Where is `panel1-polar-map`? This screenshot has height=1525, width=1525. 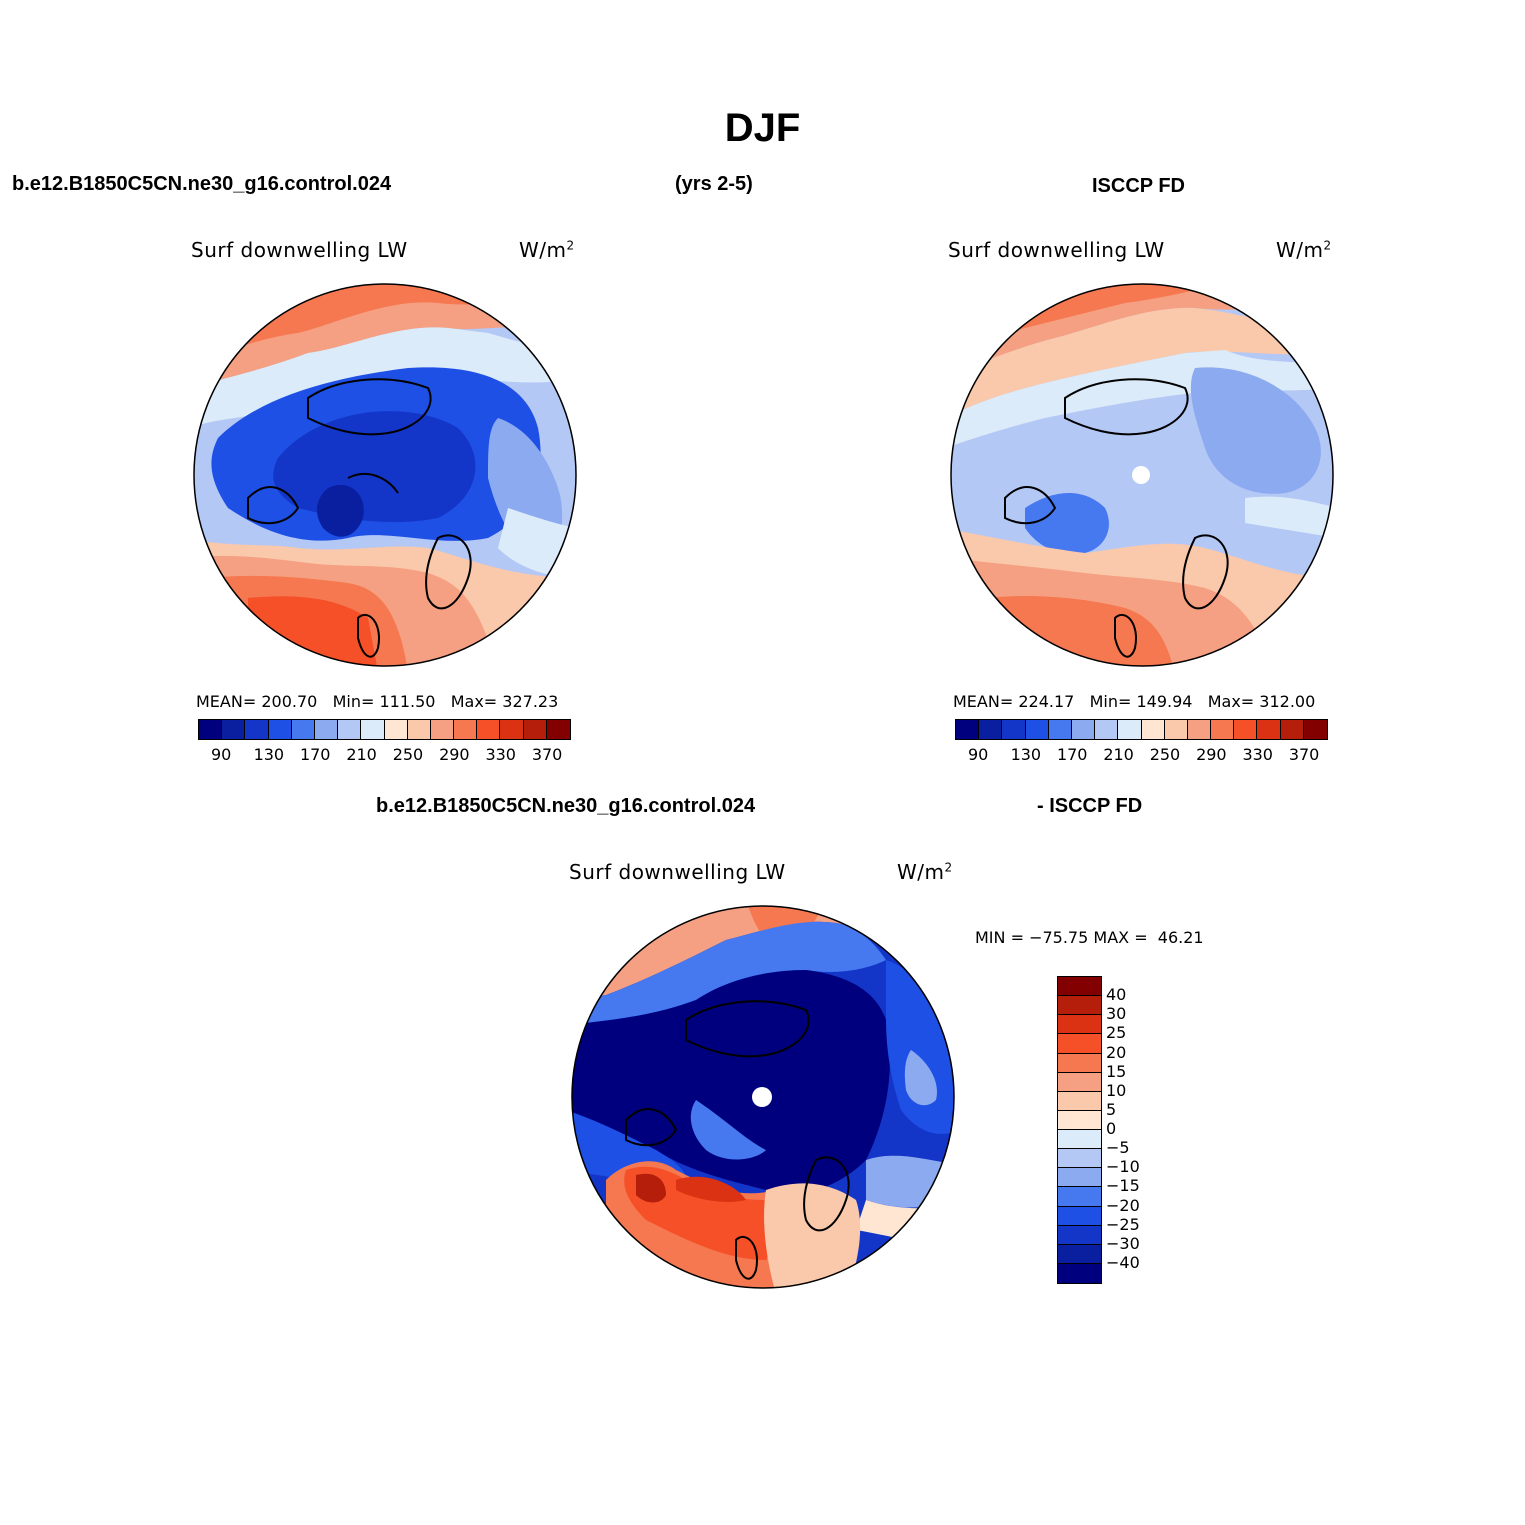 panel1-polar-map is located at coordinates (385, 475).